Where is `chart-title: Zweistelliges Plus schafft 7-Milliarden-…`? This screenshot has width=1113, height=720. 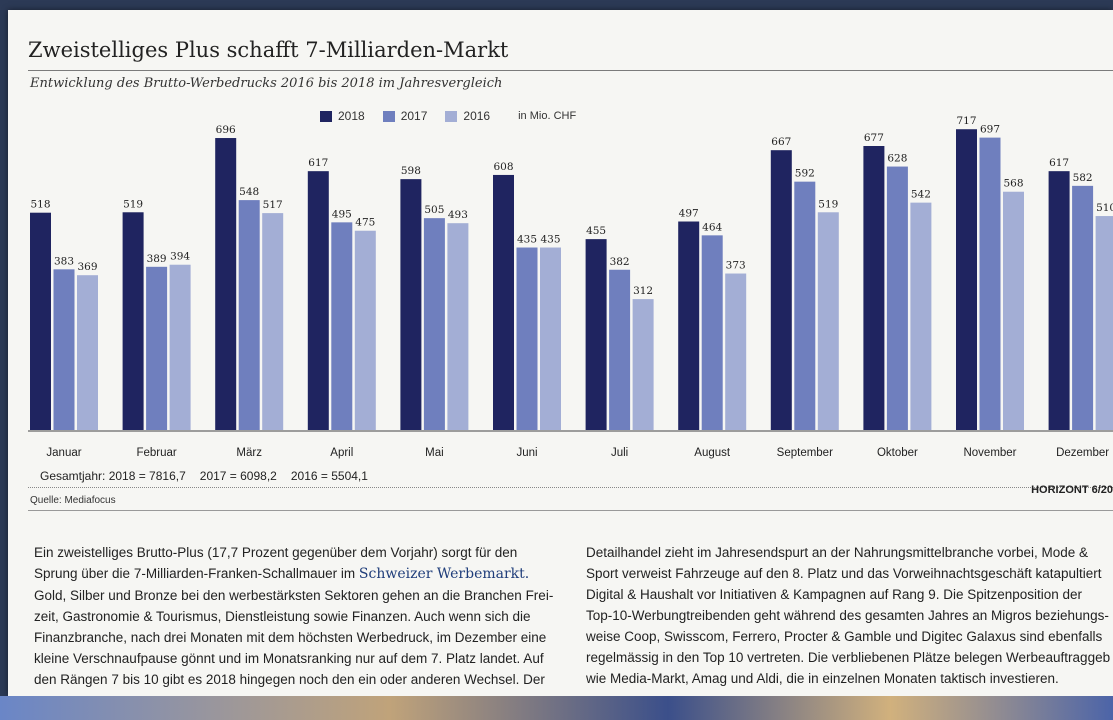
chart-title: Zweistelliges Plus schafft 7-Milliarden-… is located at coordinates (268, 50).